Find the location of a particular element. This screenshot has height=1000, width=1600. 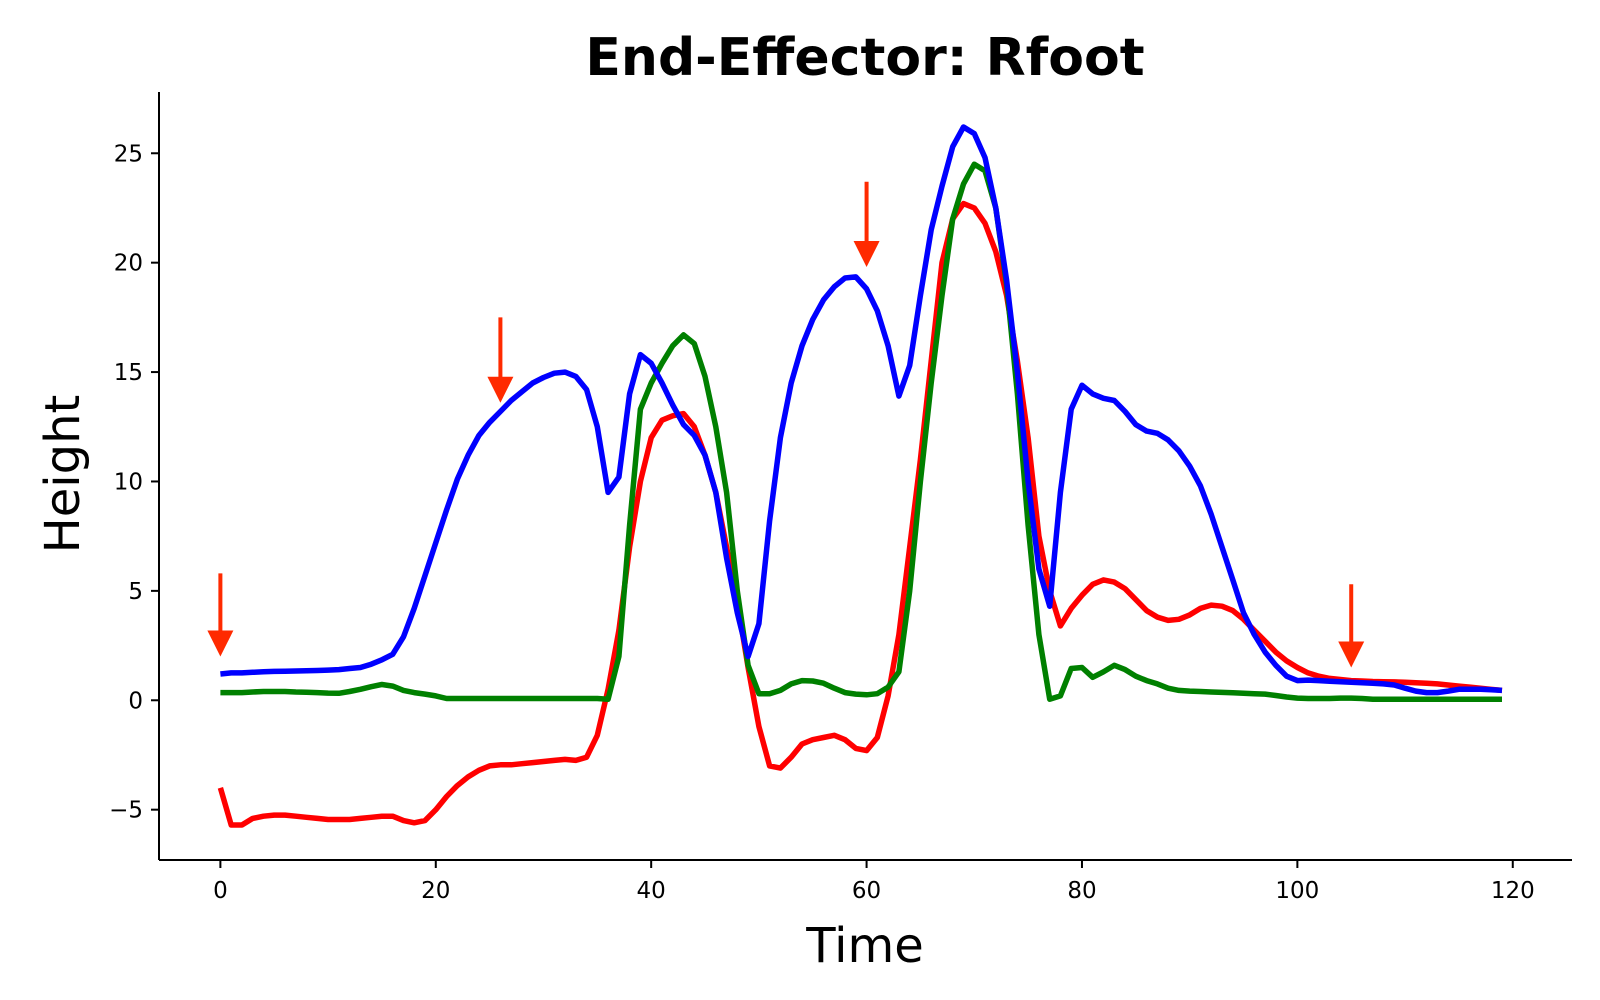

x-tick-label: 0 is located at coordinates (220, 891).